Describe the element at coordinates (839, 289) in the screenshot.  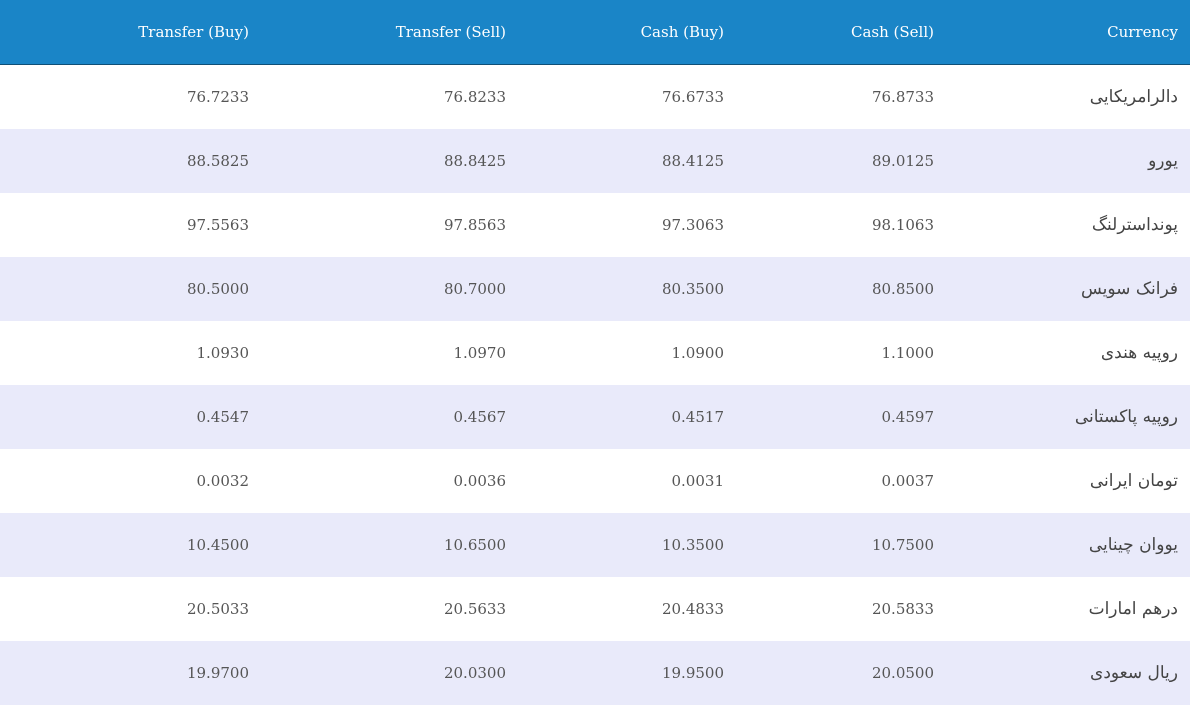
I see `cash-sell-cell: 80.8500` at that location.